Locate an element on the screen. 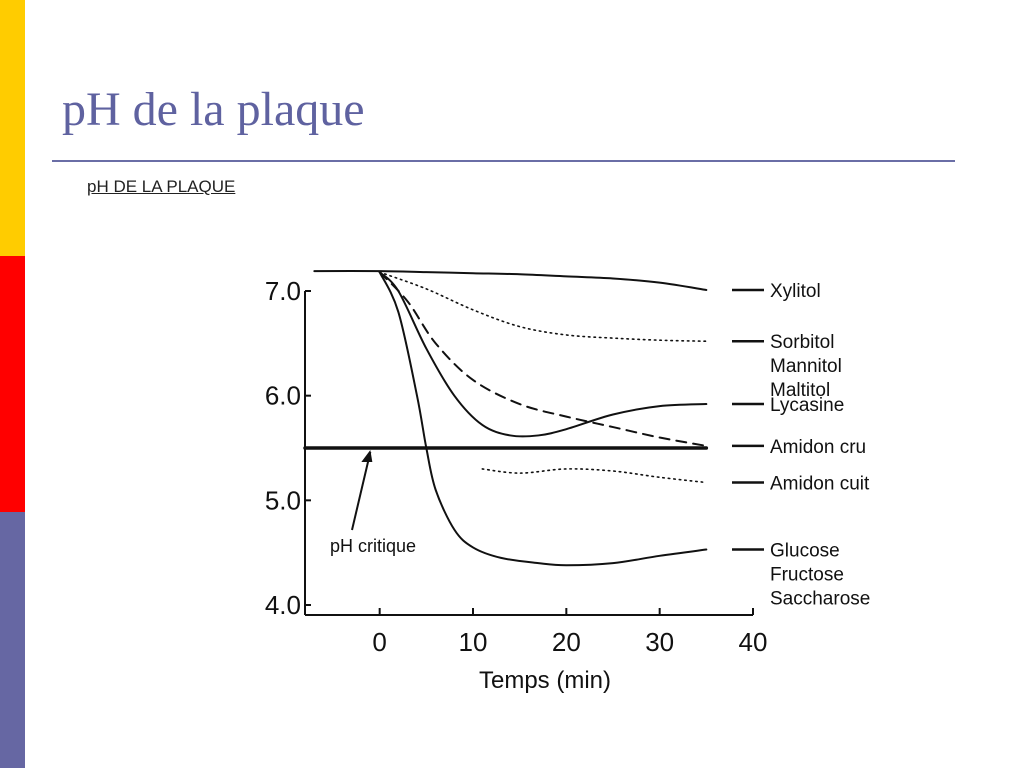 Image resolution: width=1024 pixels, height=768 pixels. series-label-fructose: Fructose is located at coordinates (807, 575).